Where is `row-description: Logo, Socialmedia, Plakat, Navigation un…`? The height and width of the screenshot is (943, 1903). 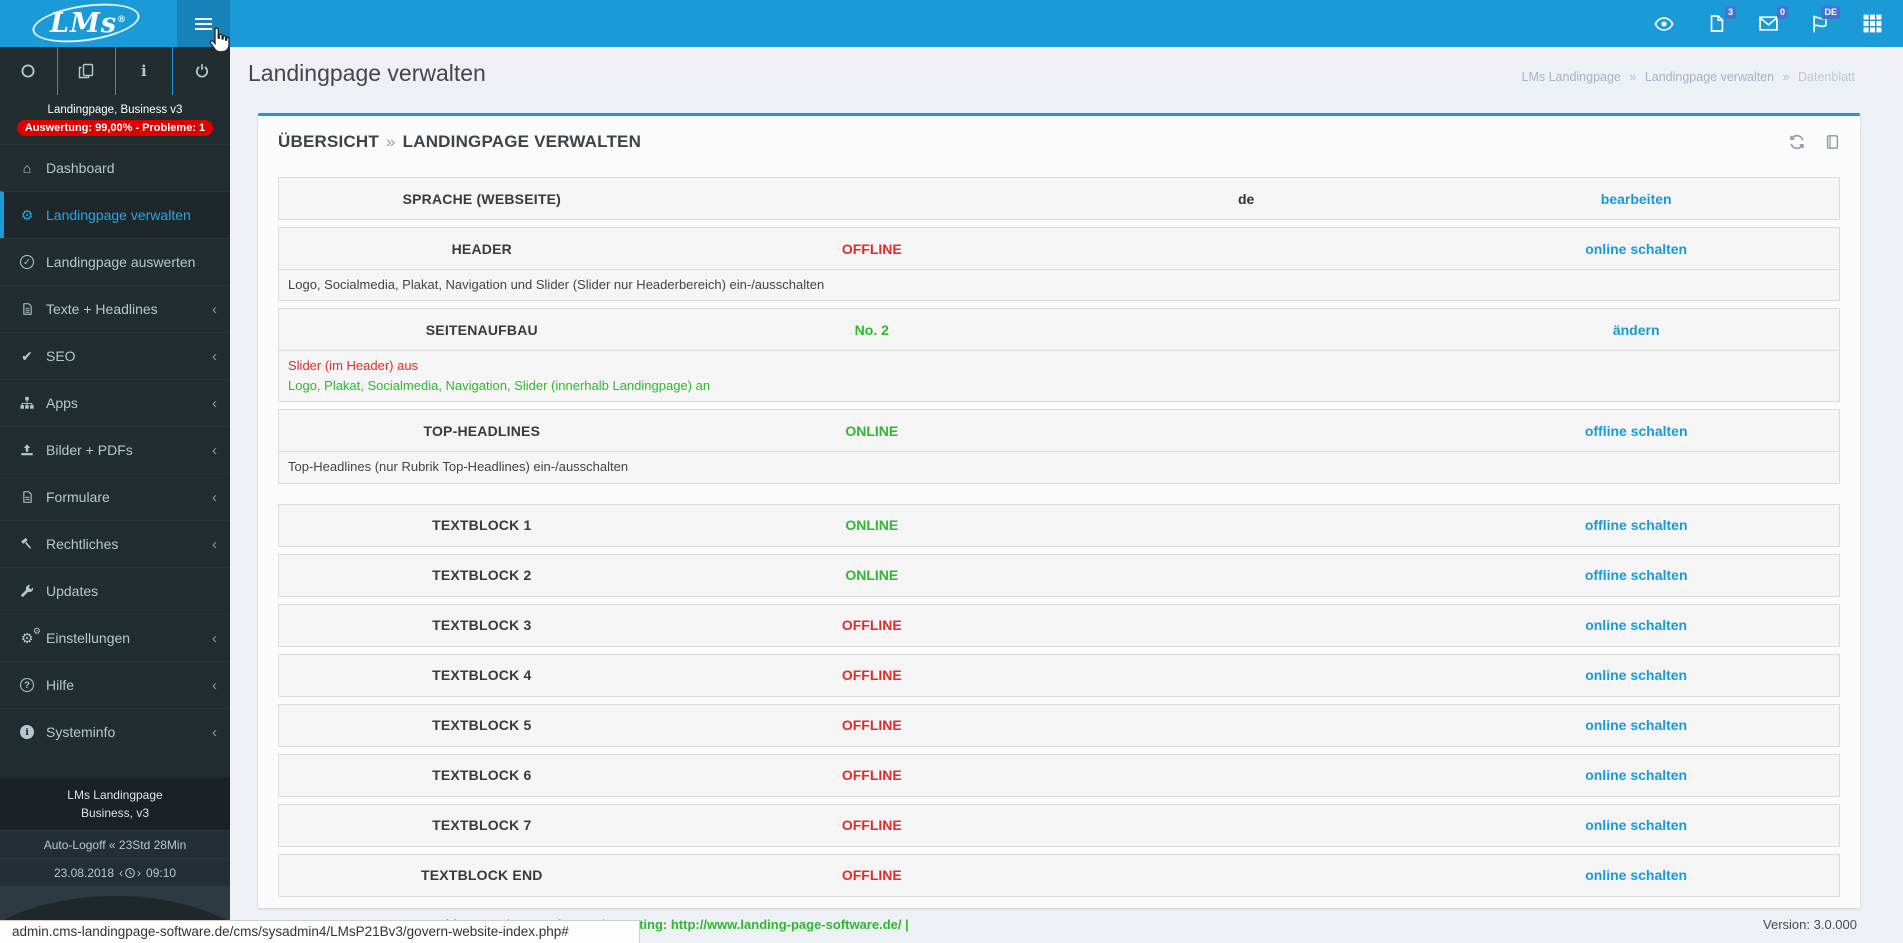 row-description: Logo, Socialmedia, Plakat, Navigation un… is located at coordinates (1059, 284).